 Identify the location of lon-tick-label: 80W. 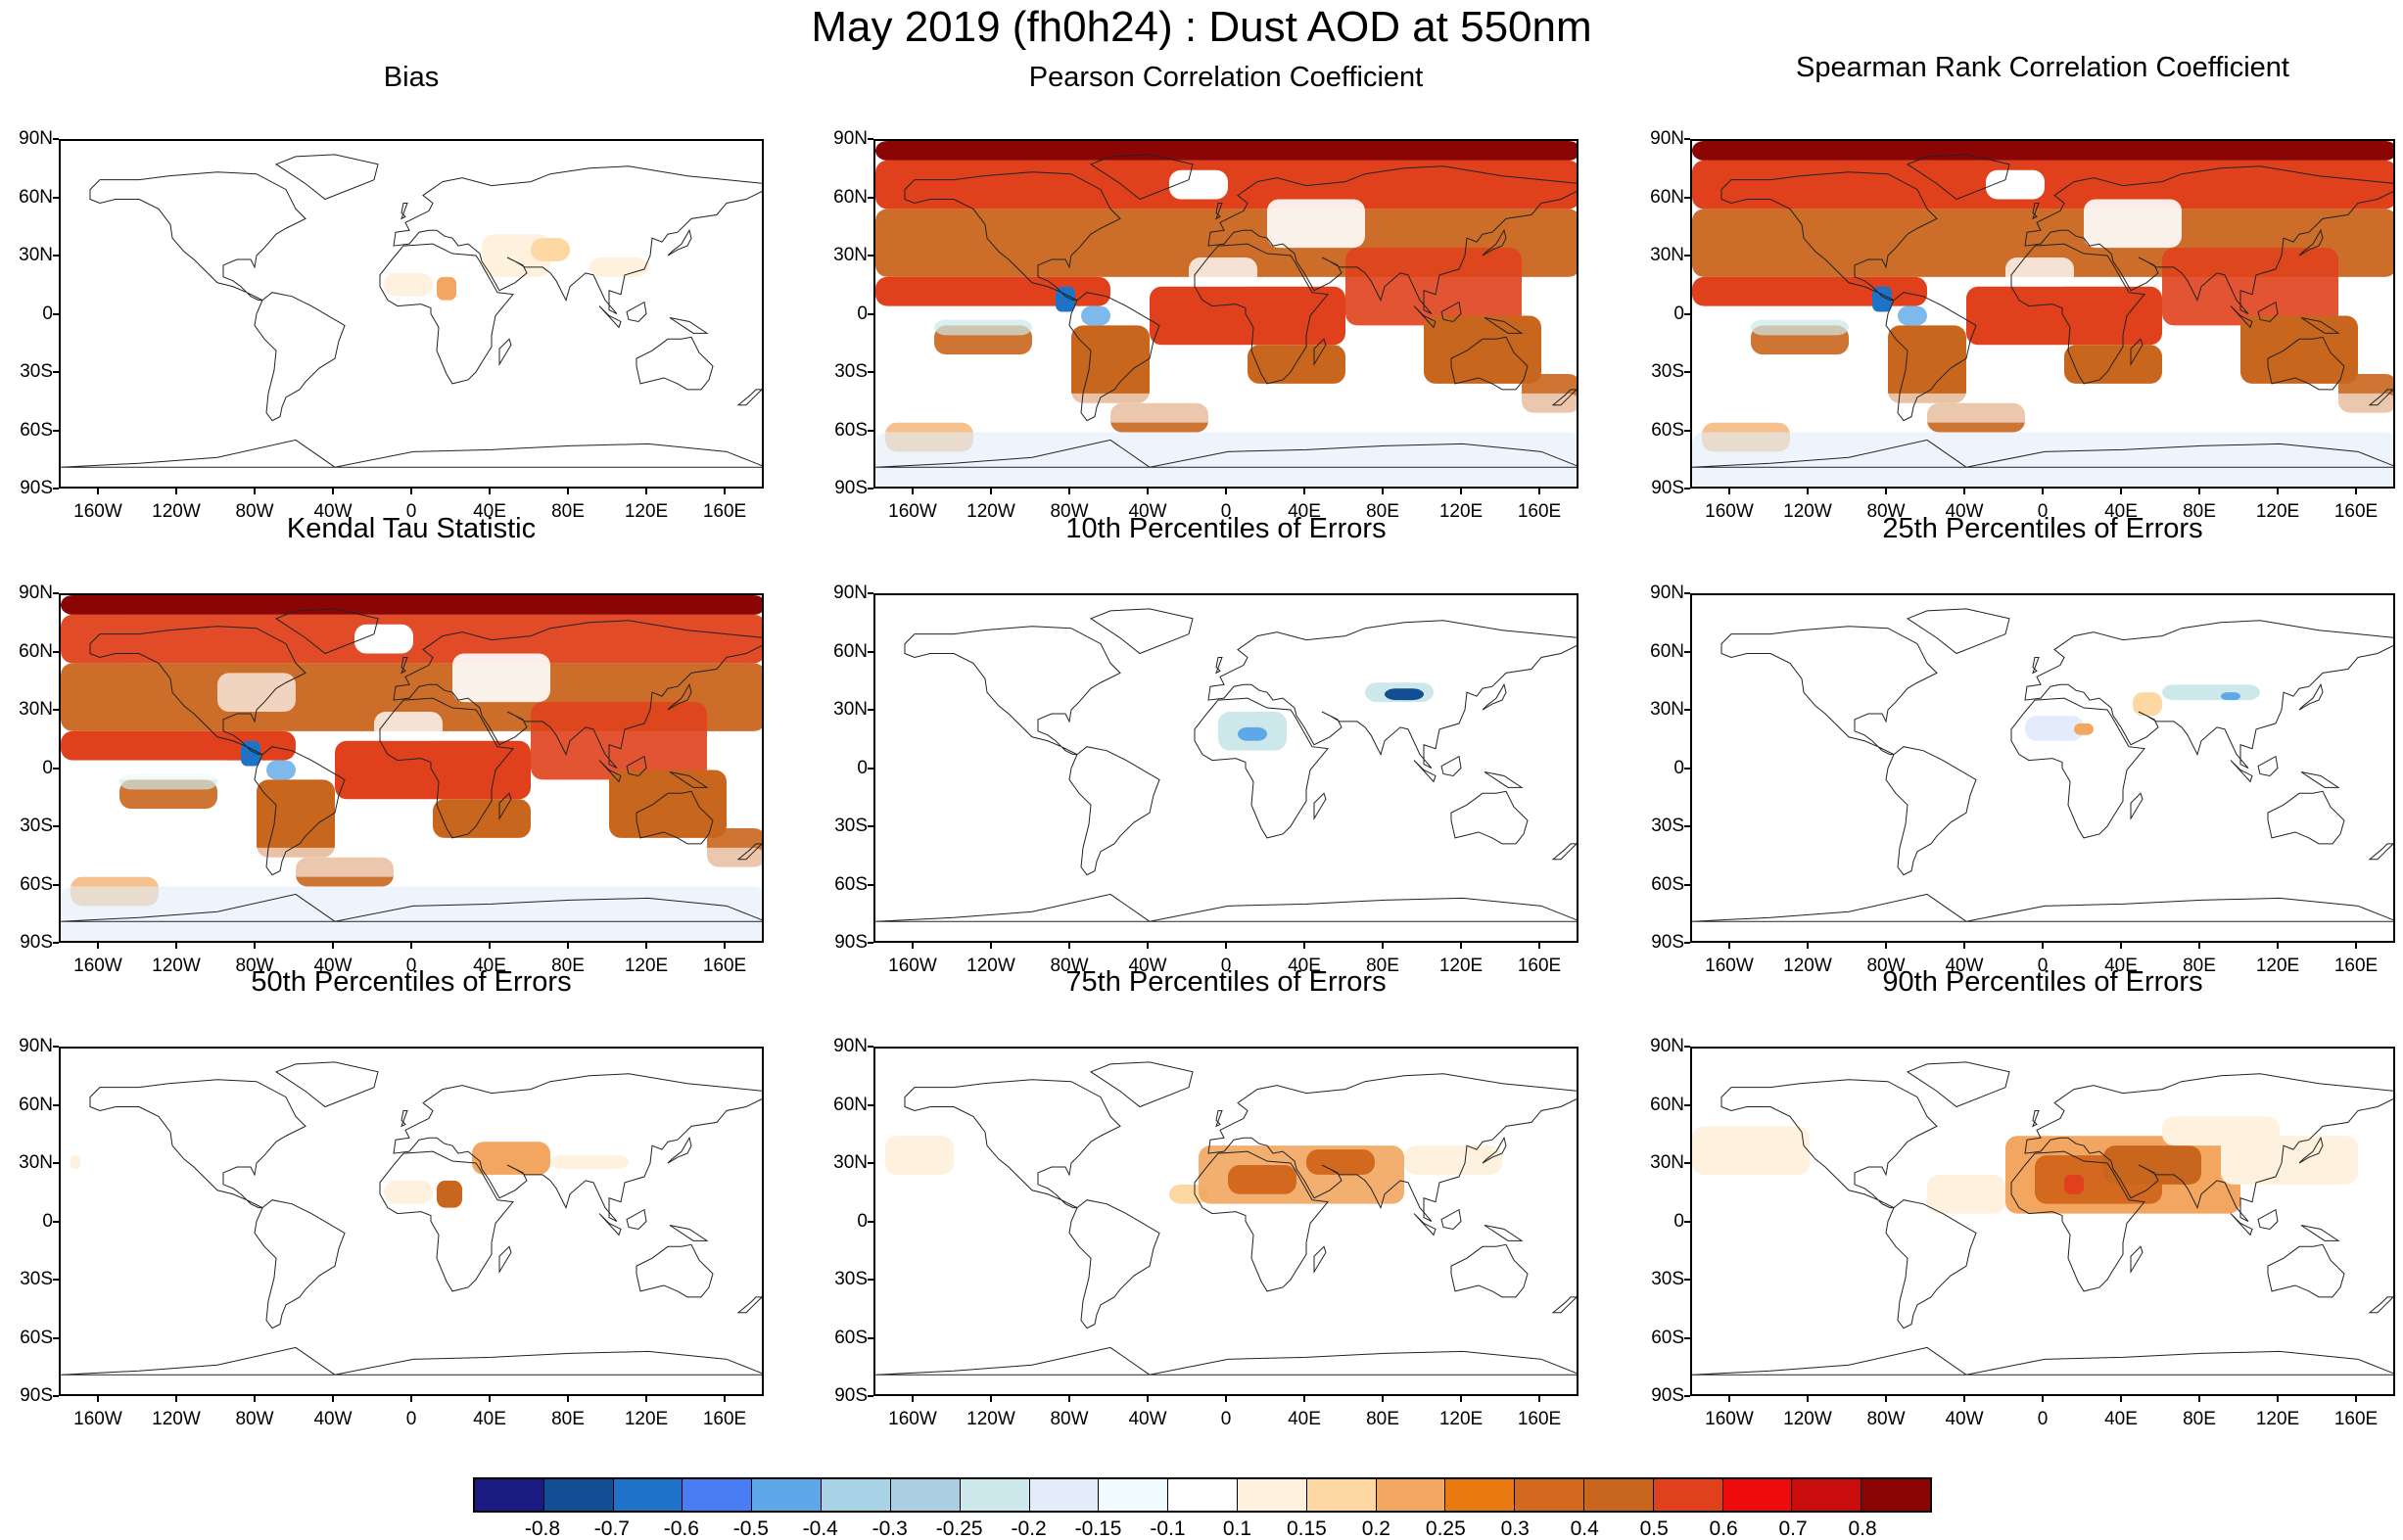
(1070, 1419).